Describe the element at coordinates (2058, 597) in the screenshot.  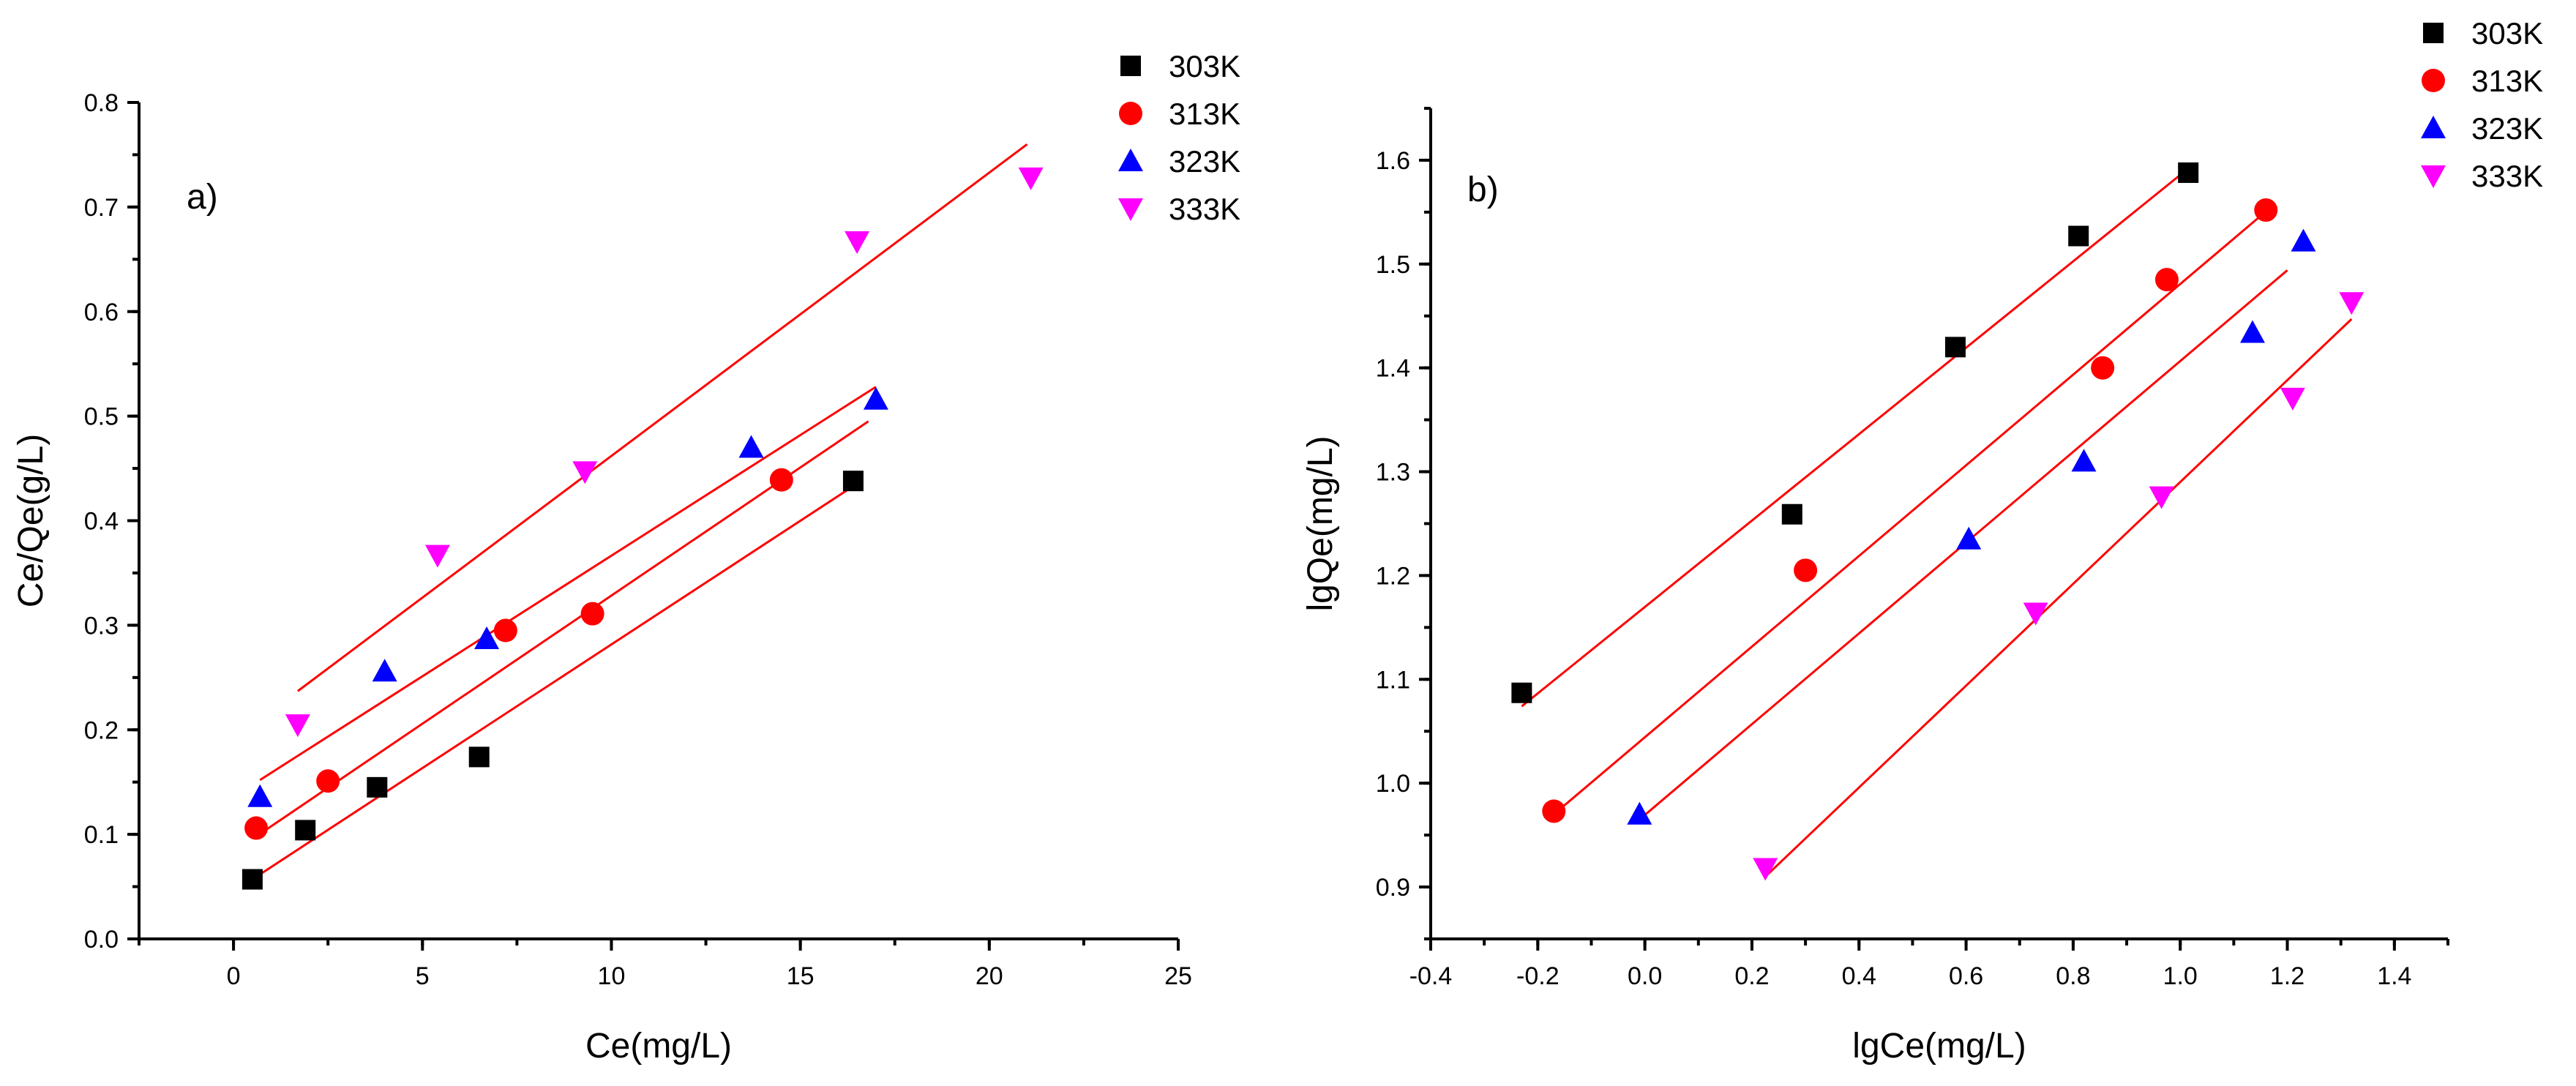
I see `panel-b-fit-line-333K` at that location.